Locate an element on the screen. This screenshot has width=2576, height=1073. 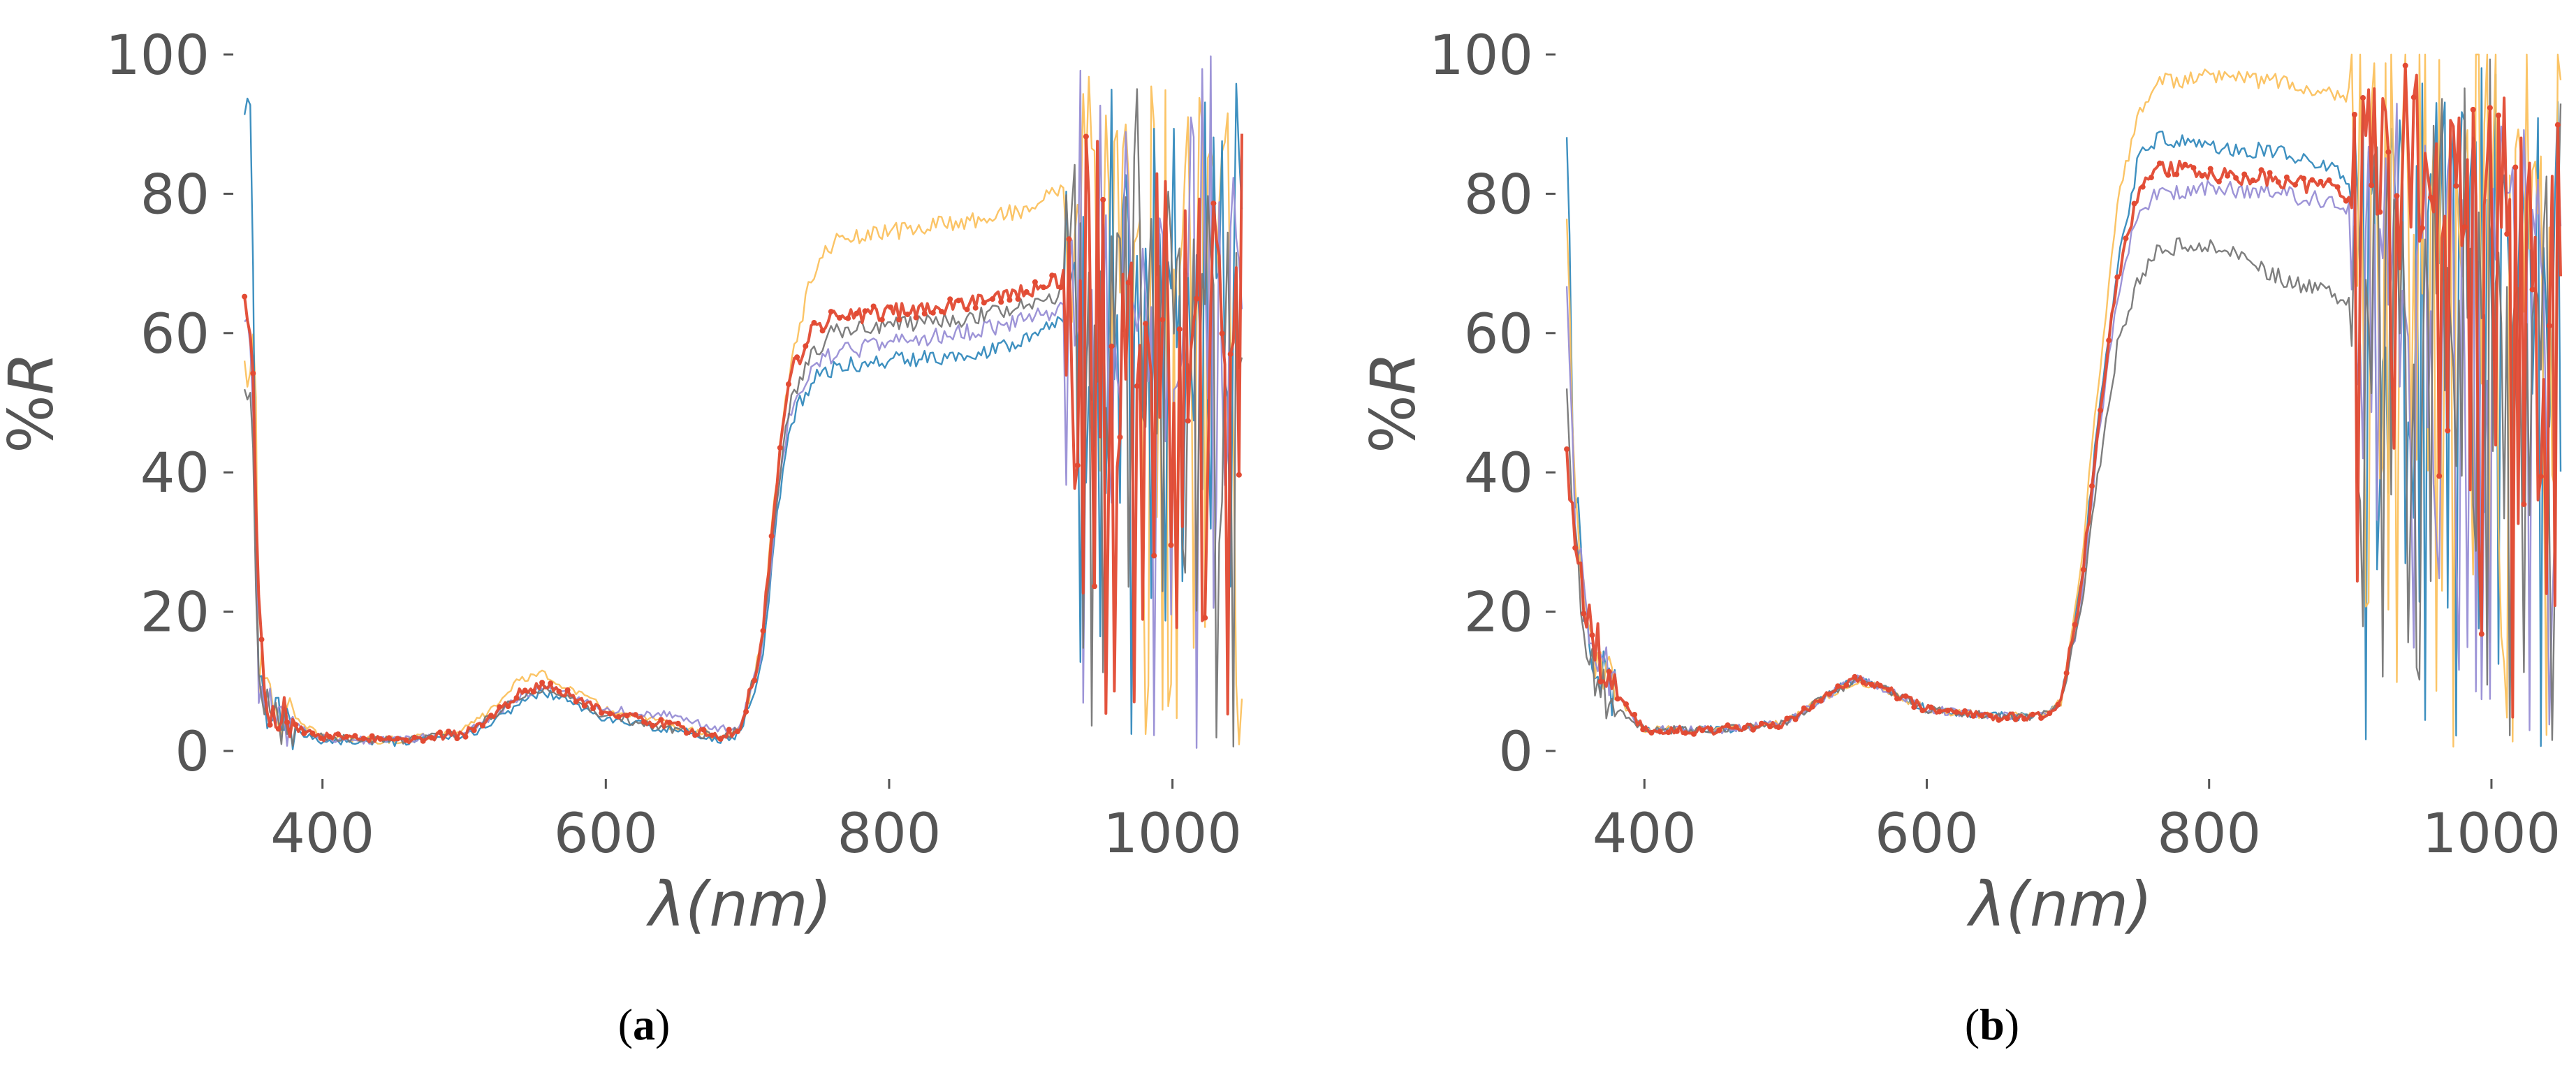
x-axis-title: λ(nm) is located at coordinates (2059, 904).